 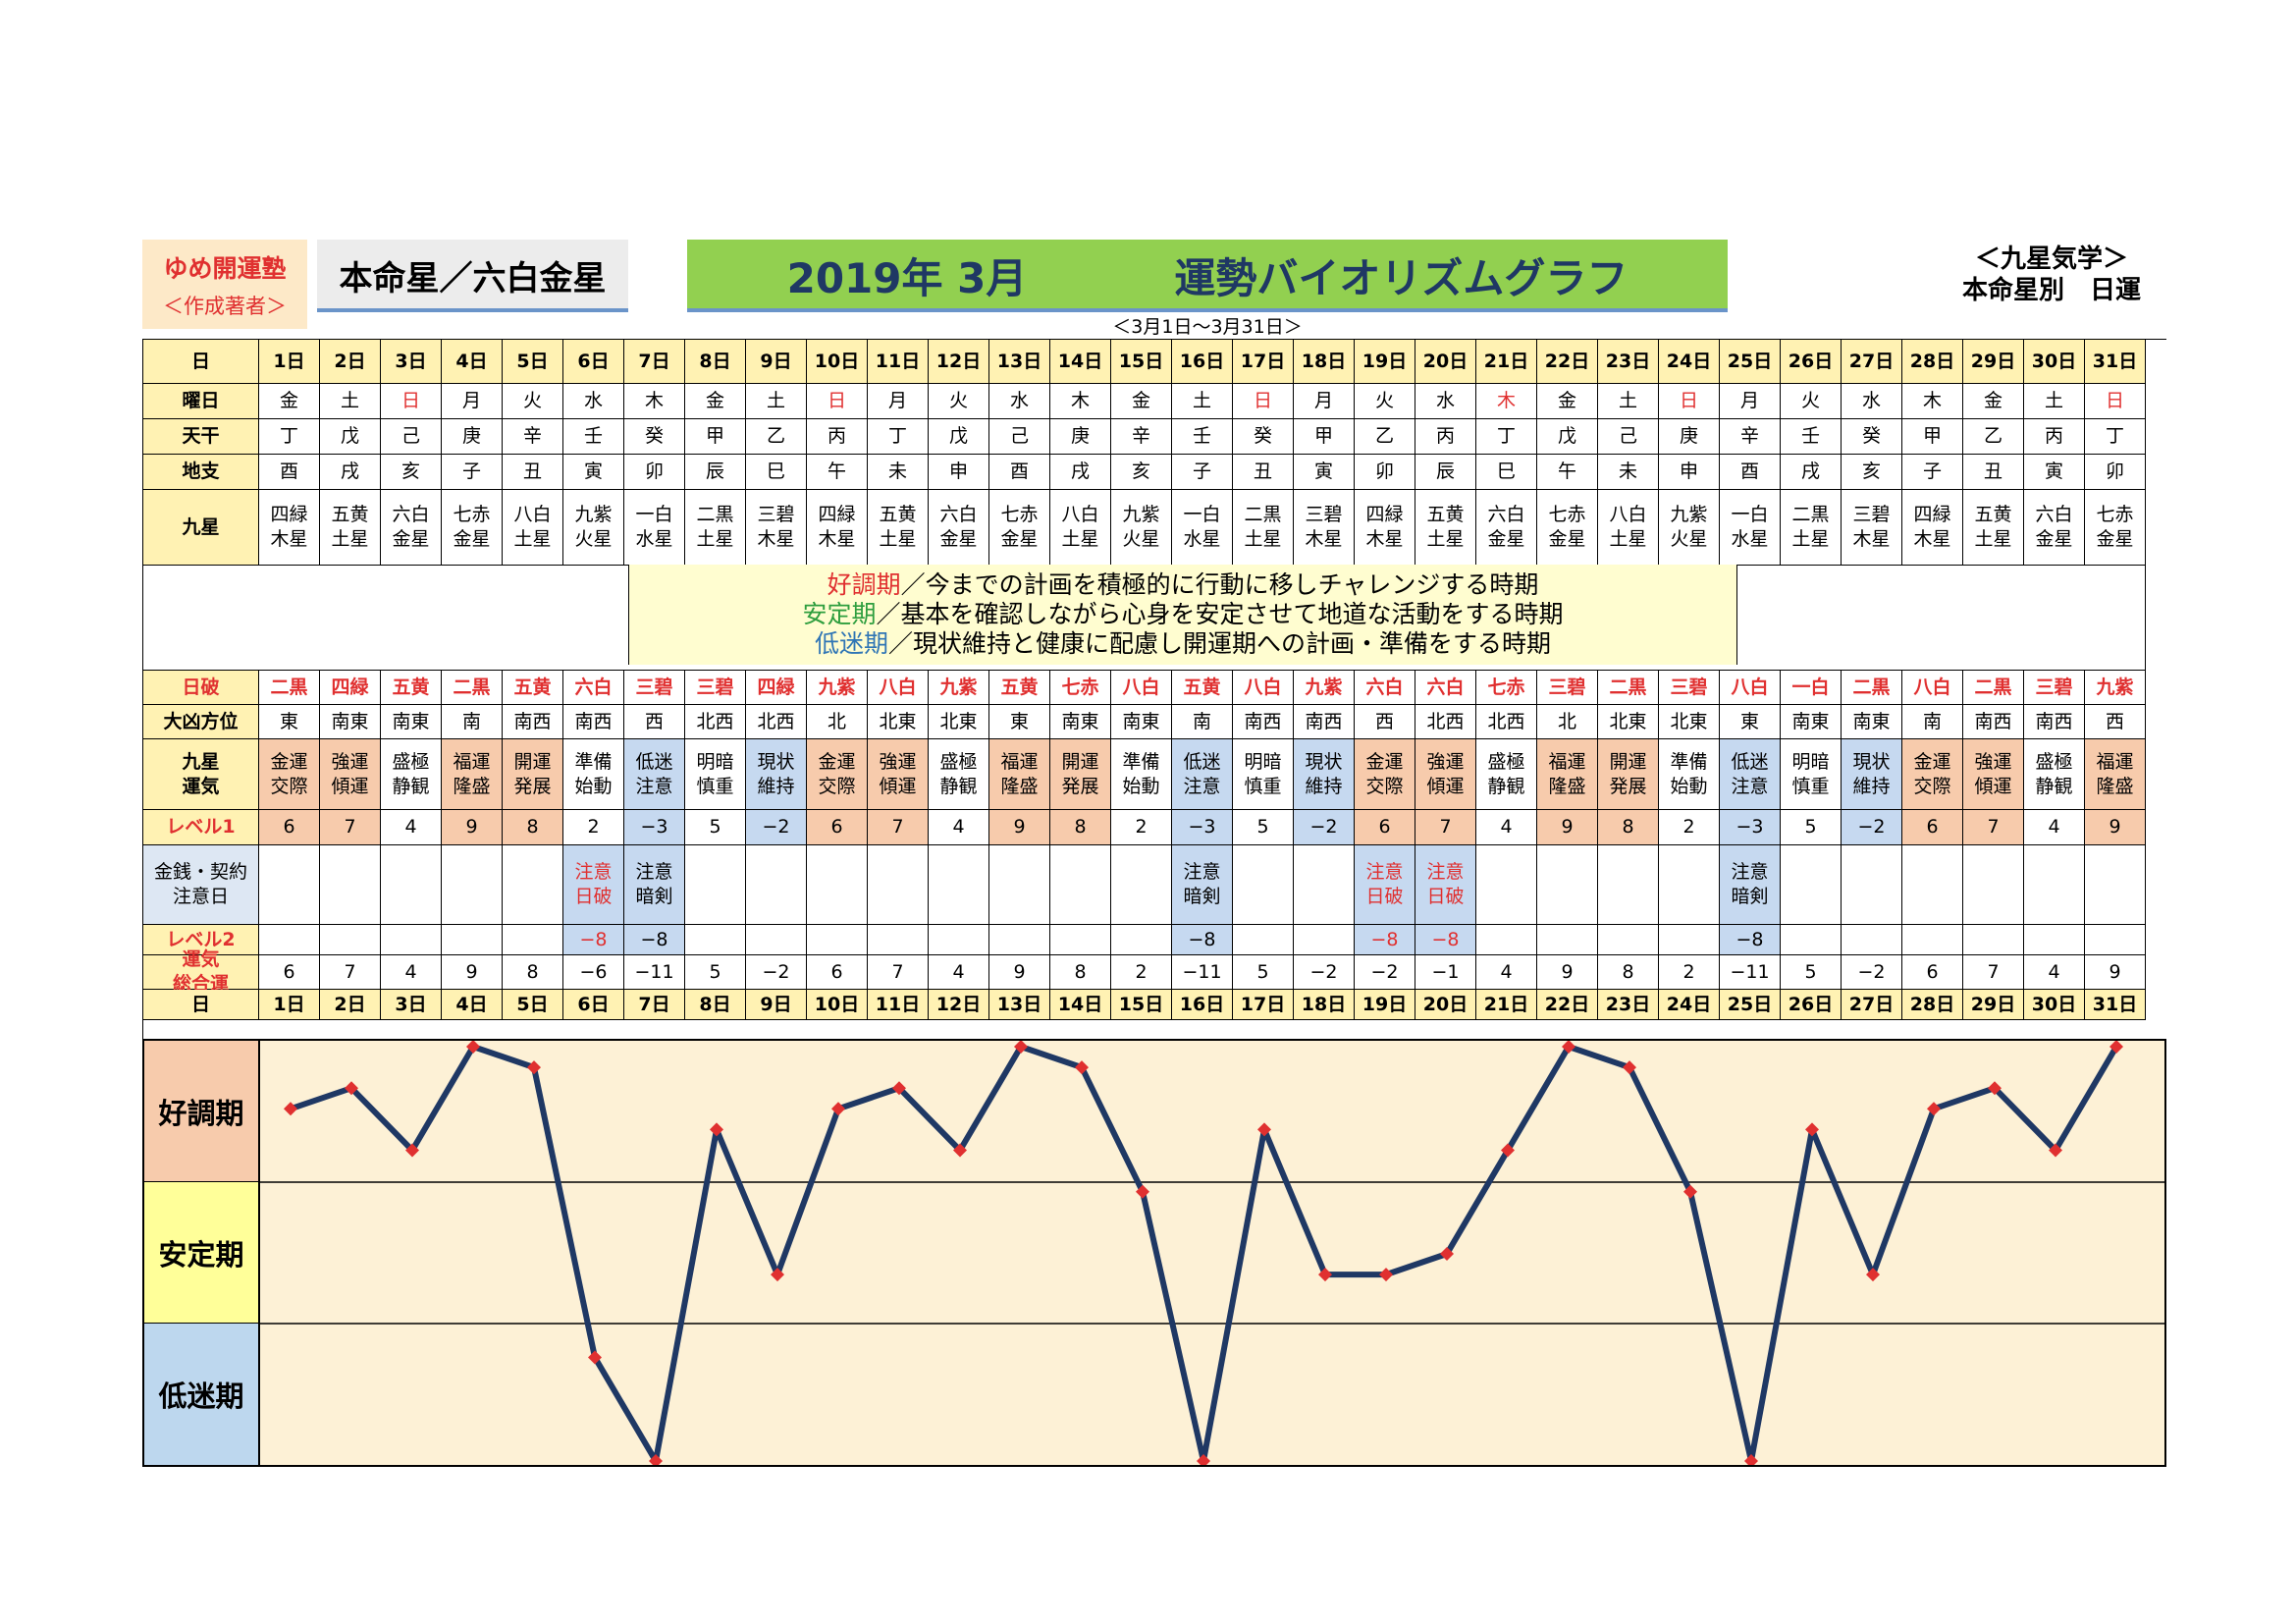 I want to click on cell-level1: −2, so click(x=1872, y=827).